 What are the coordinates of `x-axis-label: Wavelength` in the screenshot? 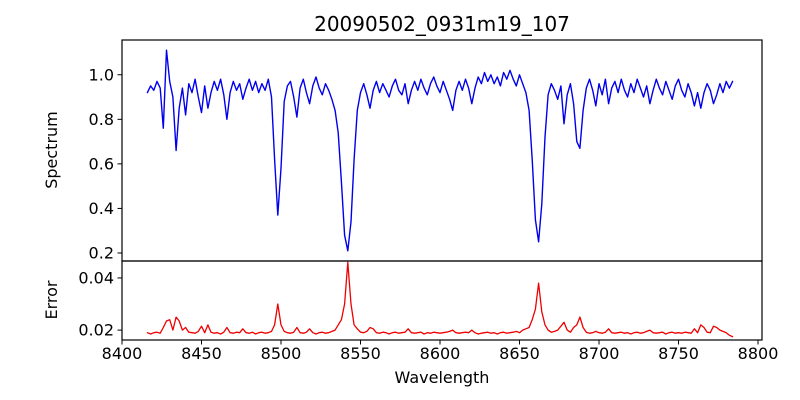 It's located at (442, 377).